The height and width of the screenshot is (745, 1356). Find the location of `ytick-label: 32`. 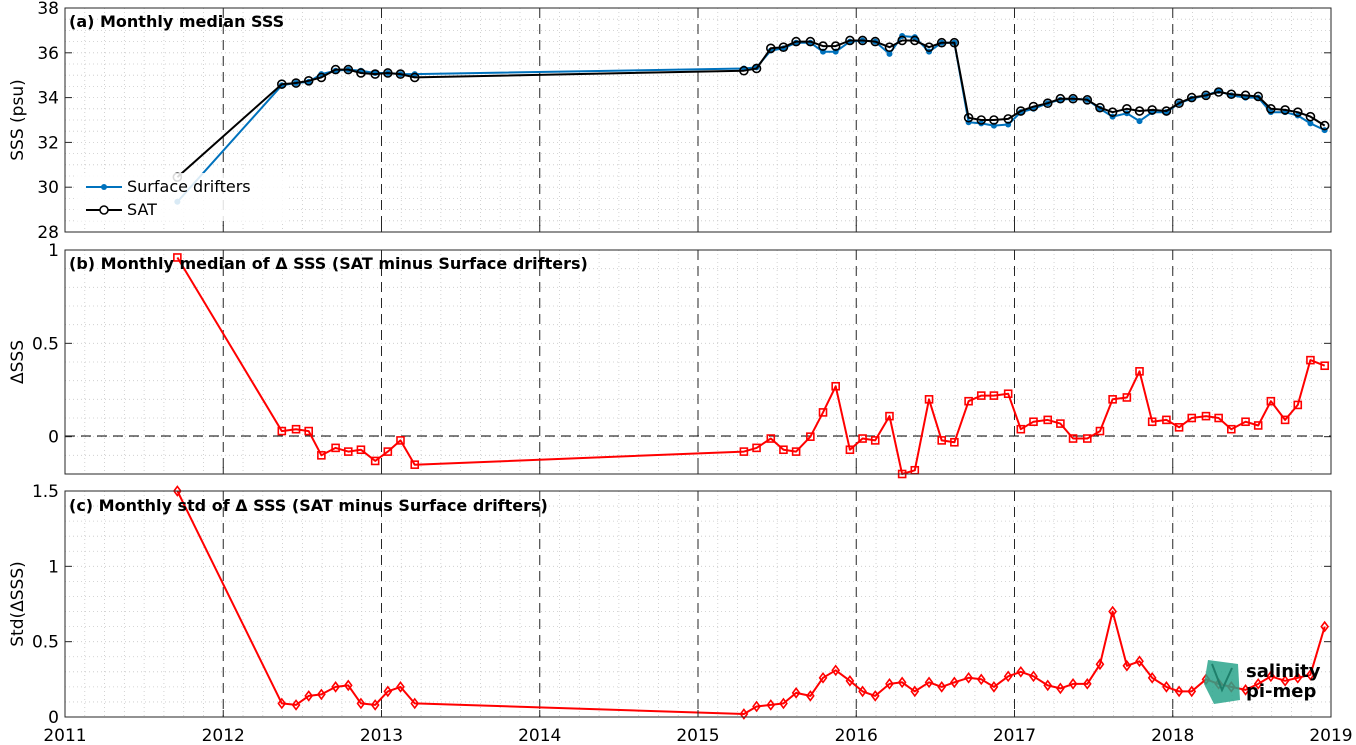

ytick-label: 32 is located at coordinates (48, 143).